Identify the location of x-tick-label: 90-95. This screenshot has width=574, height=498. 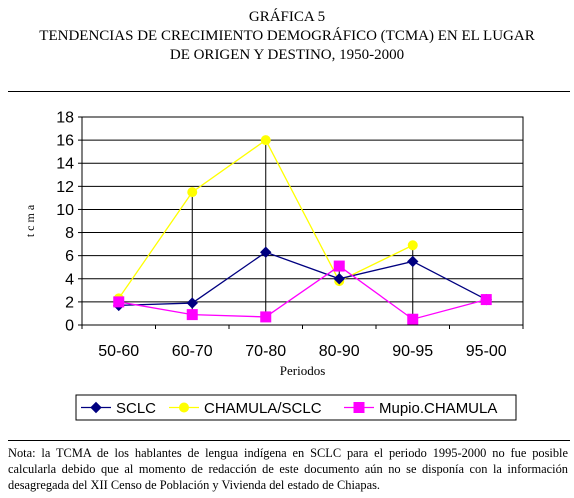
(412, 351).